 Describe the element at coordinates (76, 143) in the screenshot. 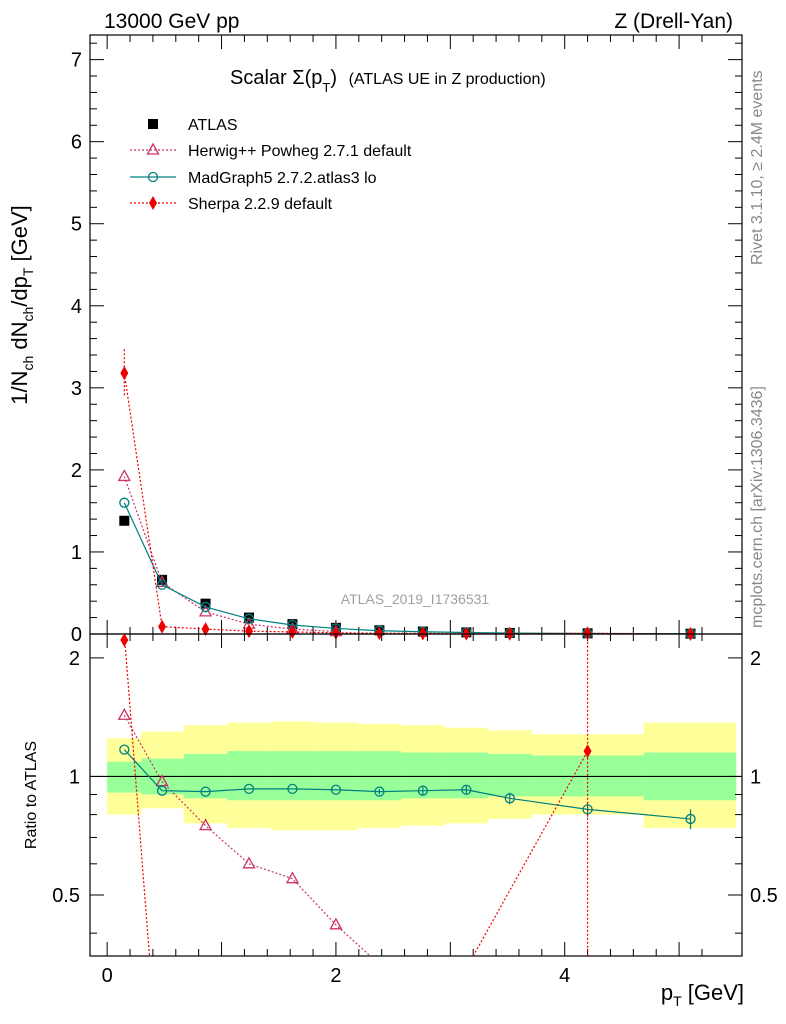

I see `y-tick-label: 6` at that location.